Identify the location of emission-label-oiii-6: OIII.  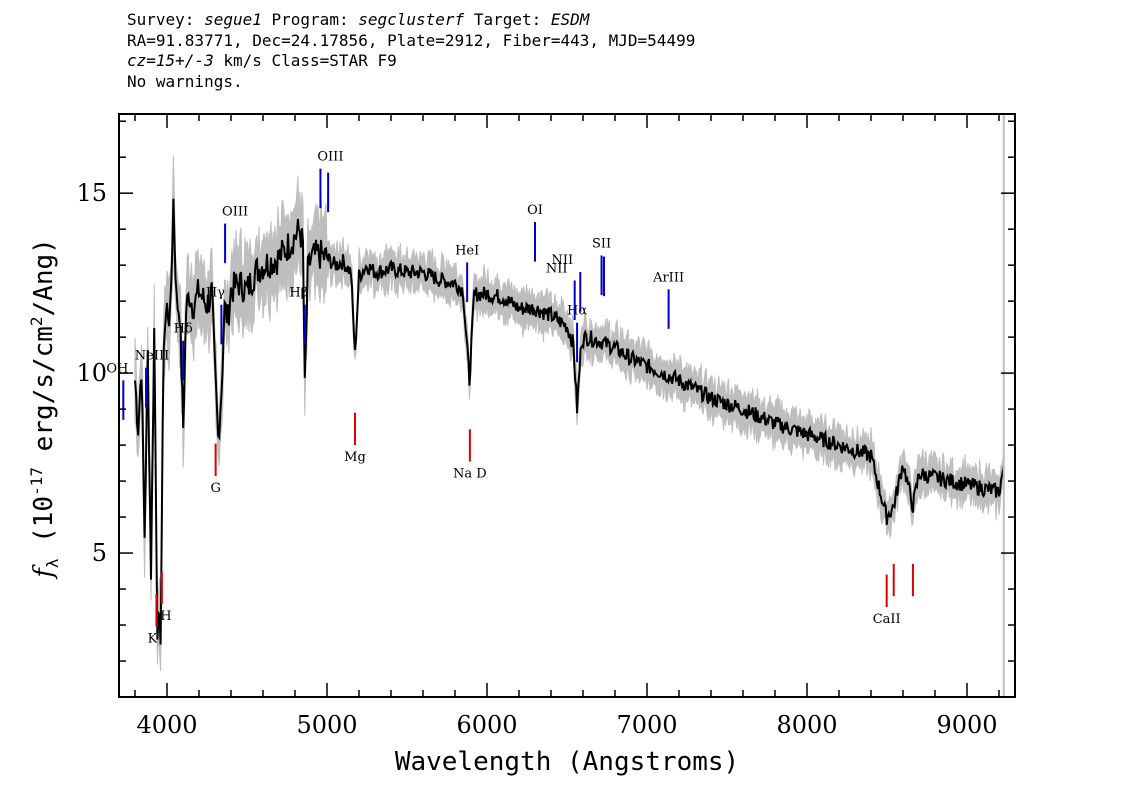
(330, 157).